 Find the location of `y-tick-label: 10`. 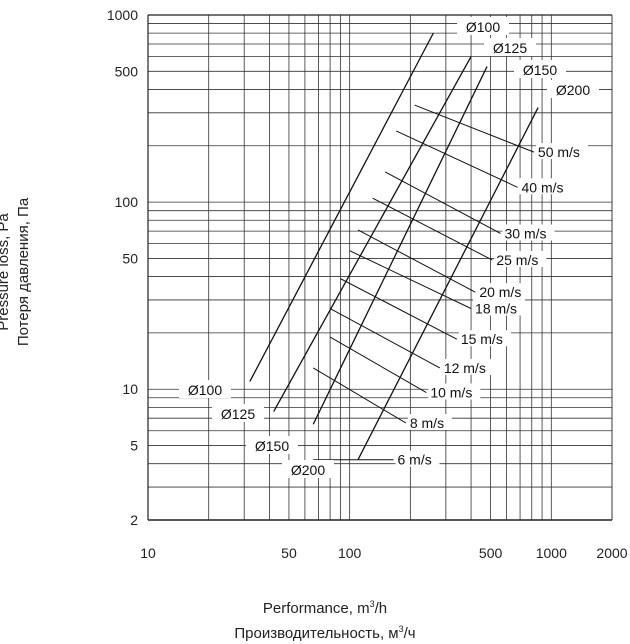

y-tick-label: 10 is located at coordinates (130, 389).